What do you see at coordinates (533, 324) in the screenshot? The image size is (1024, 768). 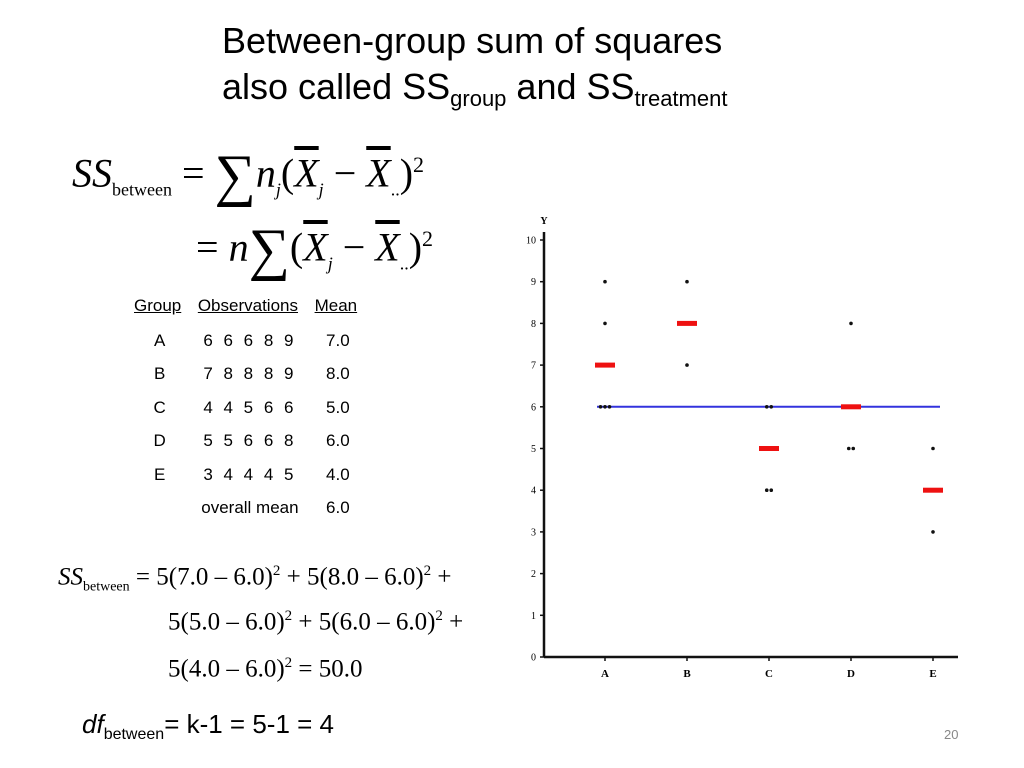 I see `y-tick-label: 8` at bounding box center [533, 324].